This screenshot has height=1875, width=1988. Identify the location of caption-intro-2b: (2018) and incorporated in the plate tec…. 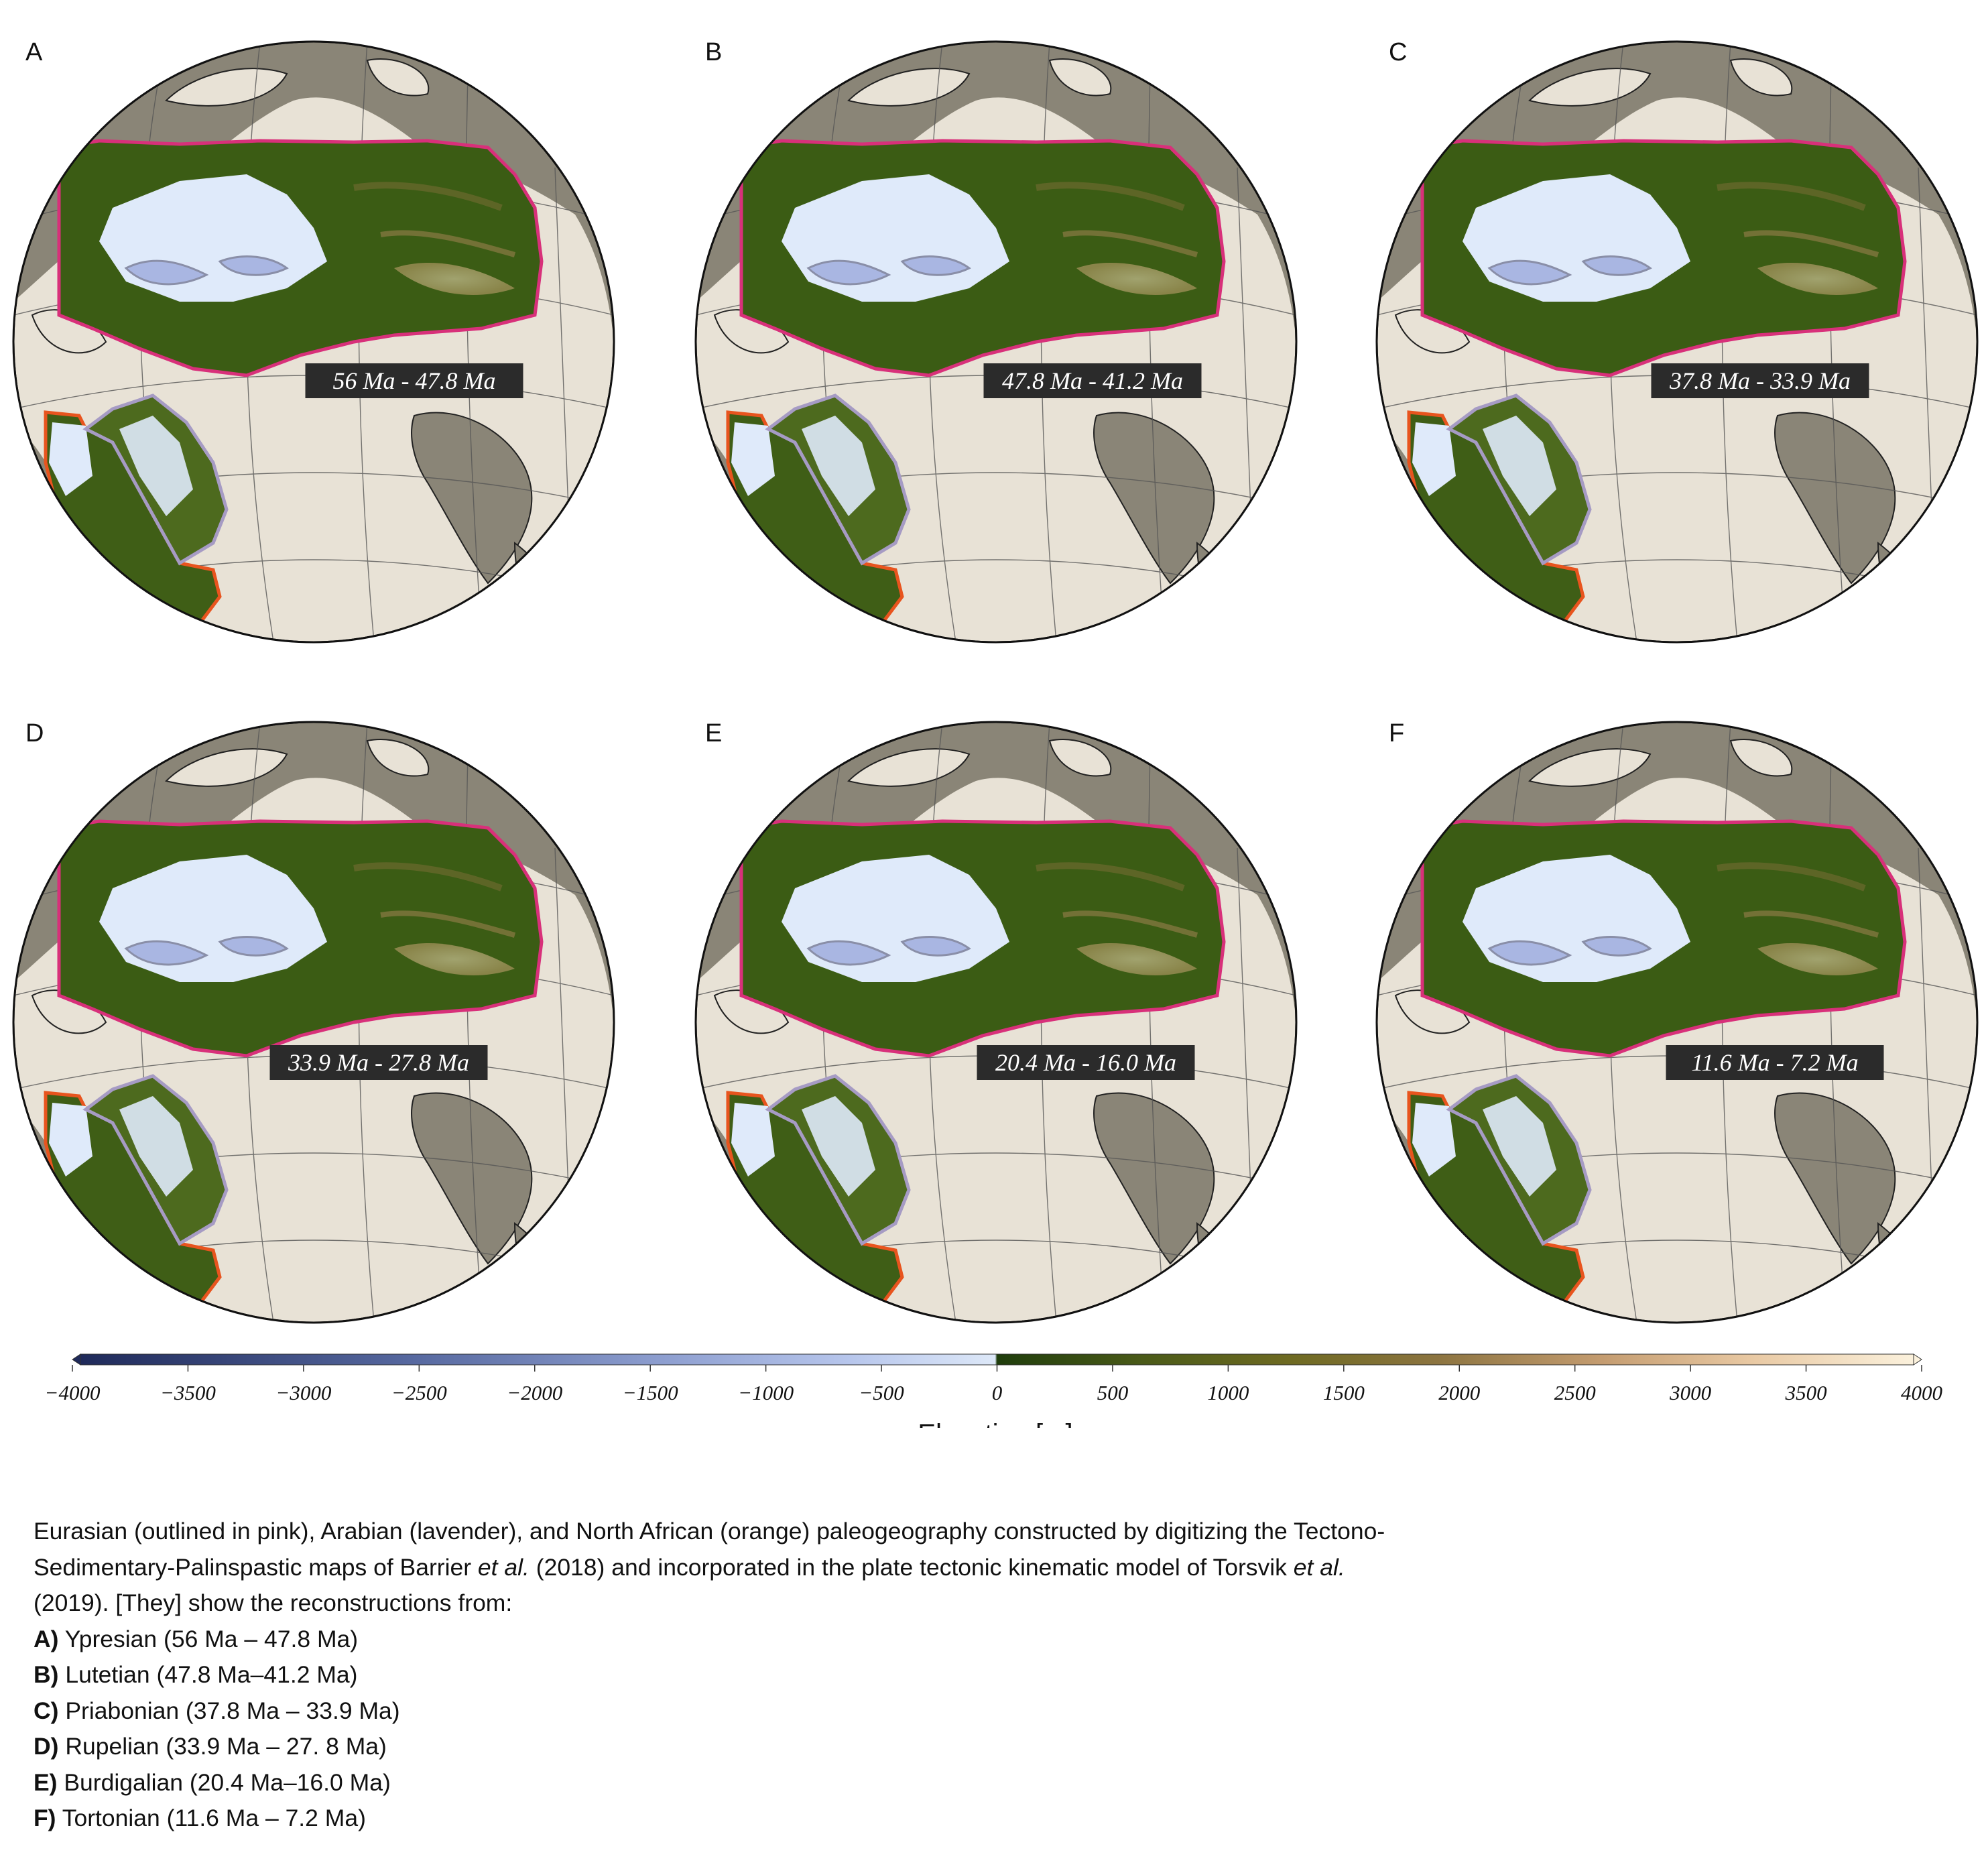
(911, 1567).